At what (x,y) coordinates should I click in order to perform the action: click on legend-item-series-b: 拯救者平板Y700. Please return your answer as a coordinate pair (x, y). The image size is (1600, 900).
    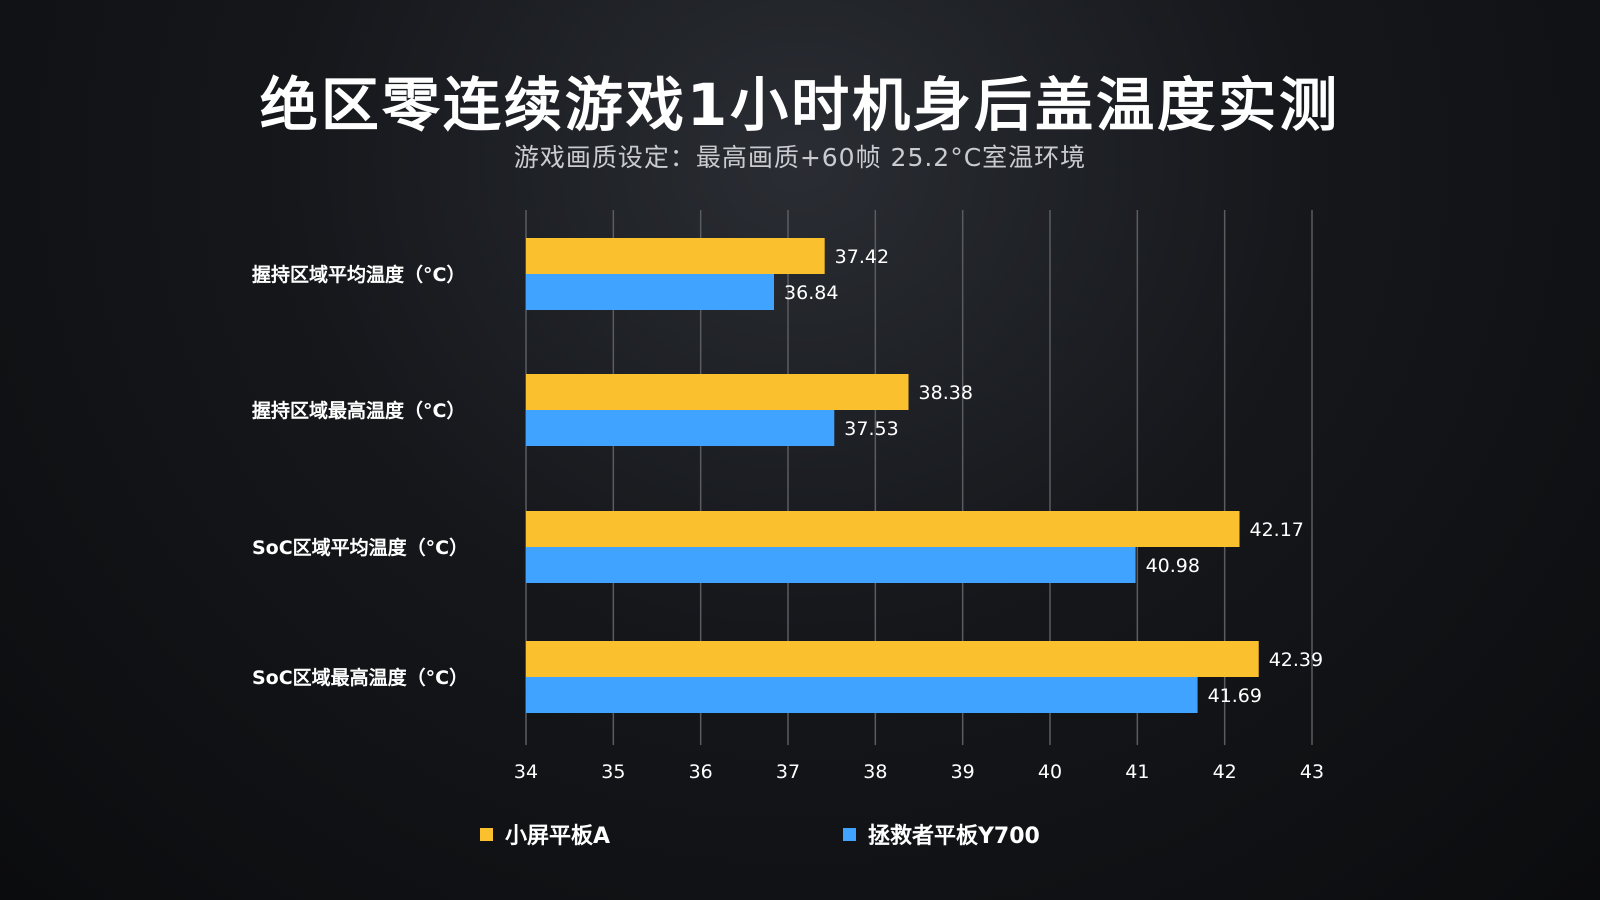
    Looking at the image, I should click on (941, 834).